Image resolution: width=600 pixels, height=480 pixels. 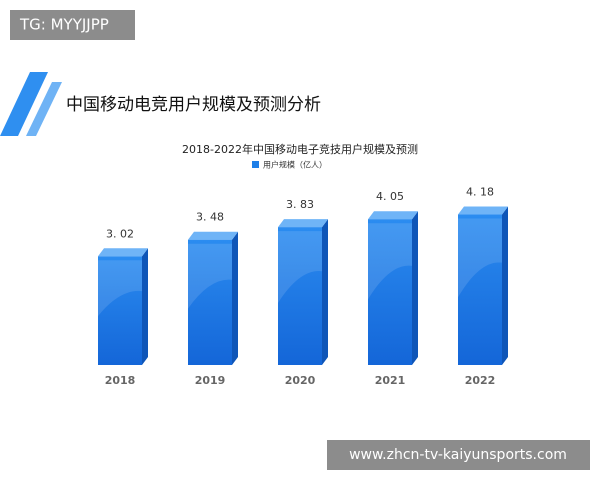 I want to click on x-tick-label: 2021, so click(x=390, y=380).